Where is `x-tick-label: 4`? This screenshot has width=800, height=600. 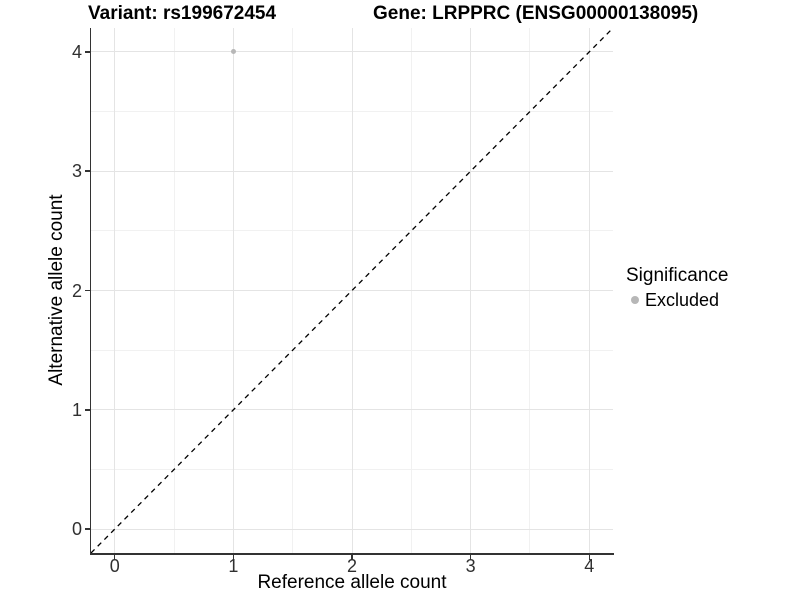 x-tick-label: 4 is located at coordinates (589, 566).